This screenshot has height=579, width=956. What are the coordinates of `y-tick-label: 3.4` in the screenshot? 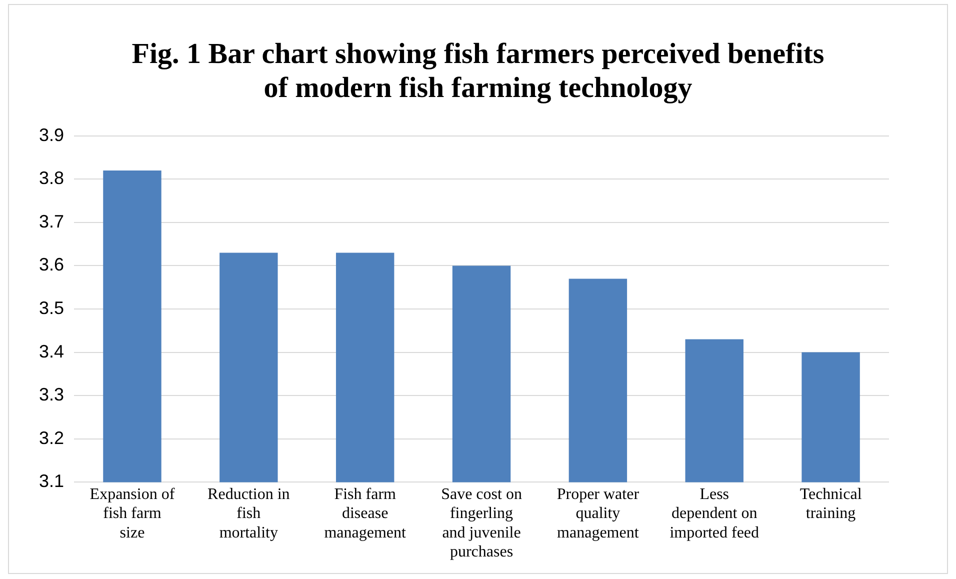 It's located at (51, 351).